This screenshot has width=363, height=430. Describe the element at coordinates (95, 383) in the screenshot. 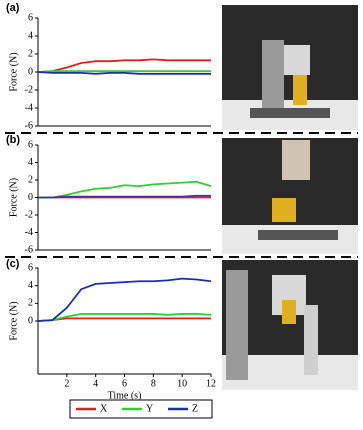

I see `x-tick-label: 4` at that location.